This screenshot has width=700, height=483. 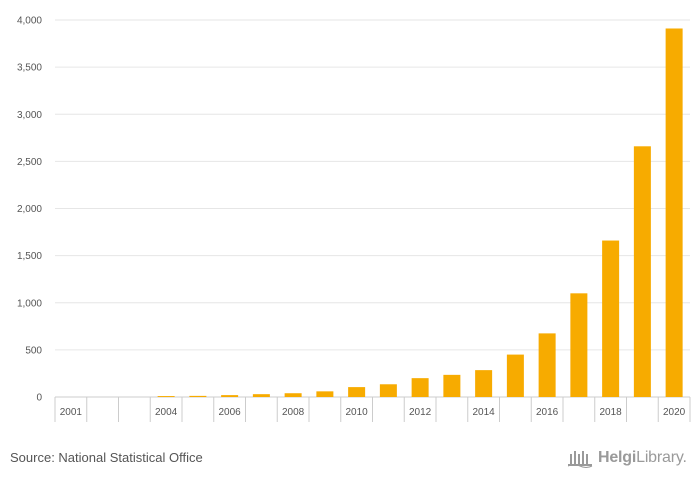 What do you see at coordinates (29, 209) in the screenshot?
I see `y-tick-label: 2,000` at bounding box center [29, 209].